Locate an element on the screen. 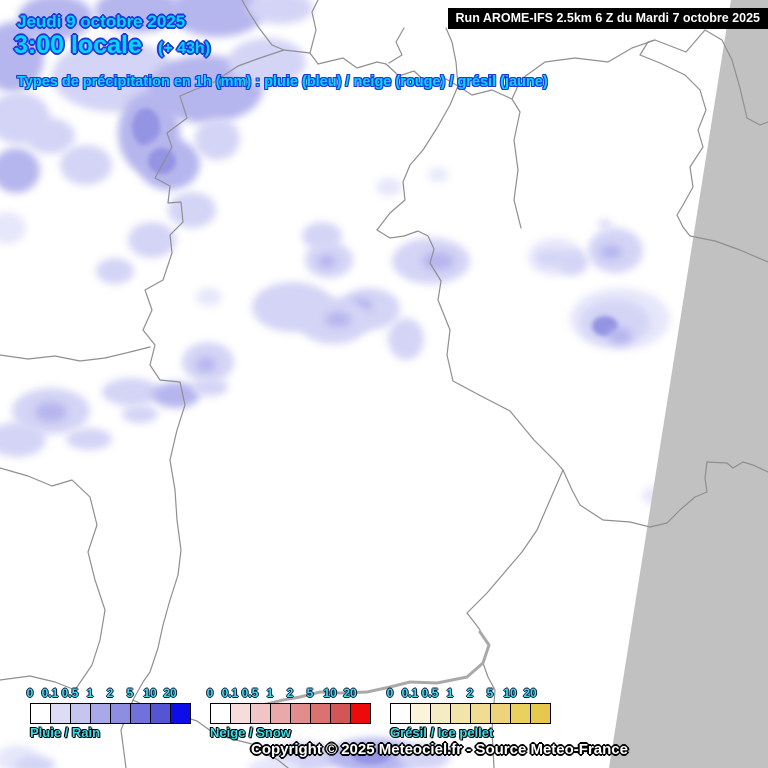 This screenshot has width=768, height=768. legend-sleet: 0 0.1 0.5 1 2 5 10 20 Grésil / Ice pellet is located at coordinates (470, 713).